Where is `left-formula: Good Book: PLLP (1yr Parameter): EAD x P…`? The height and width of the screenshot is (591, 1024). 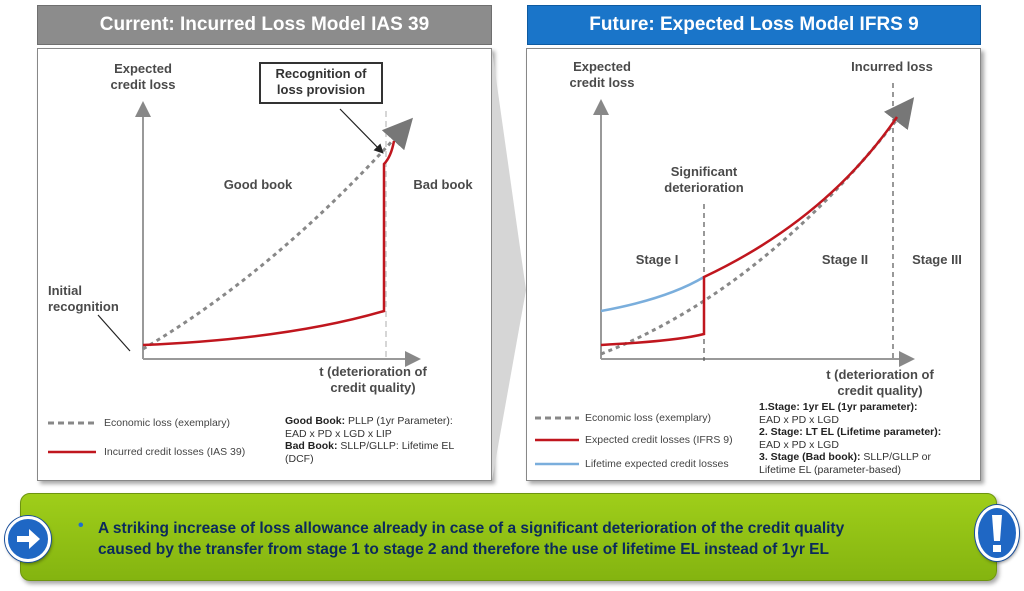 left-formula: Good Book: PLLP (1yr Parameter): EAD x P… is located at coordinates (370, 440).